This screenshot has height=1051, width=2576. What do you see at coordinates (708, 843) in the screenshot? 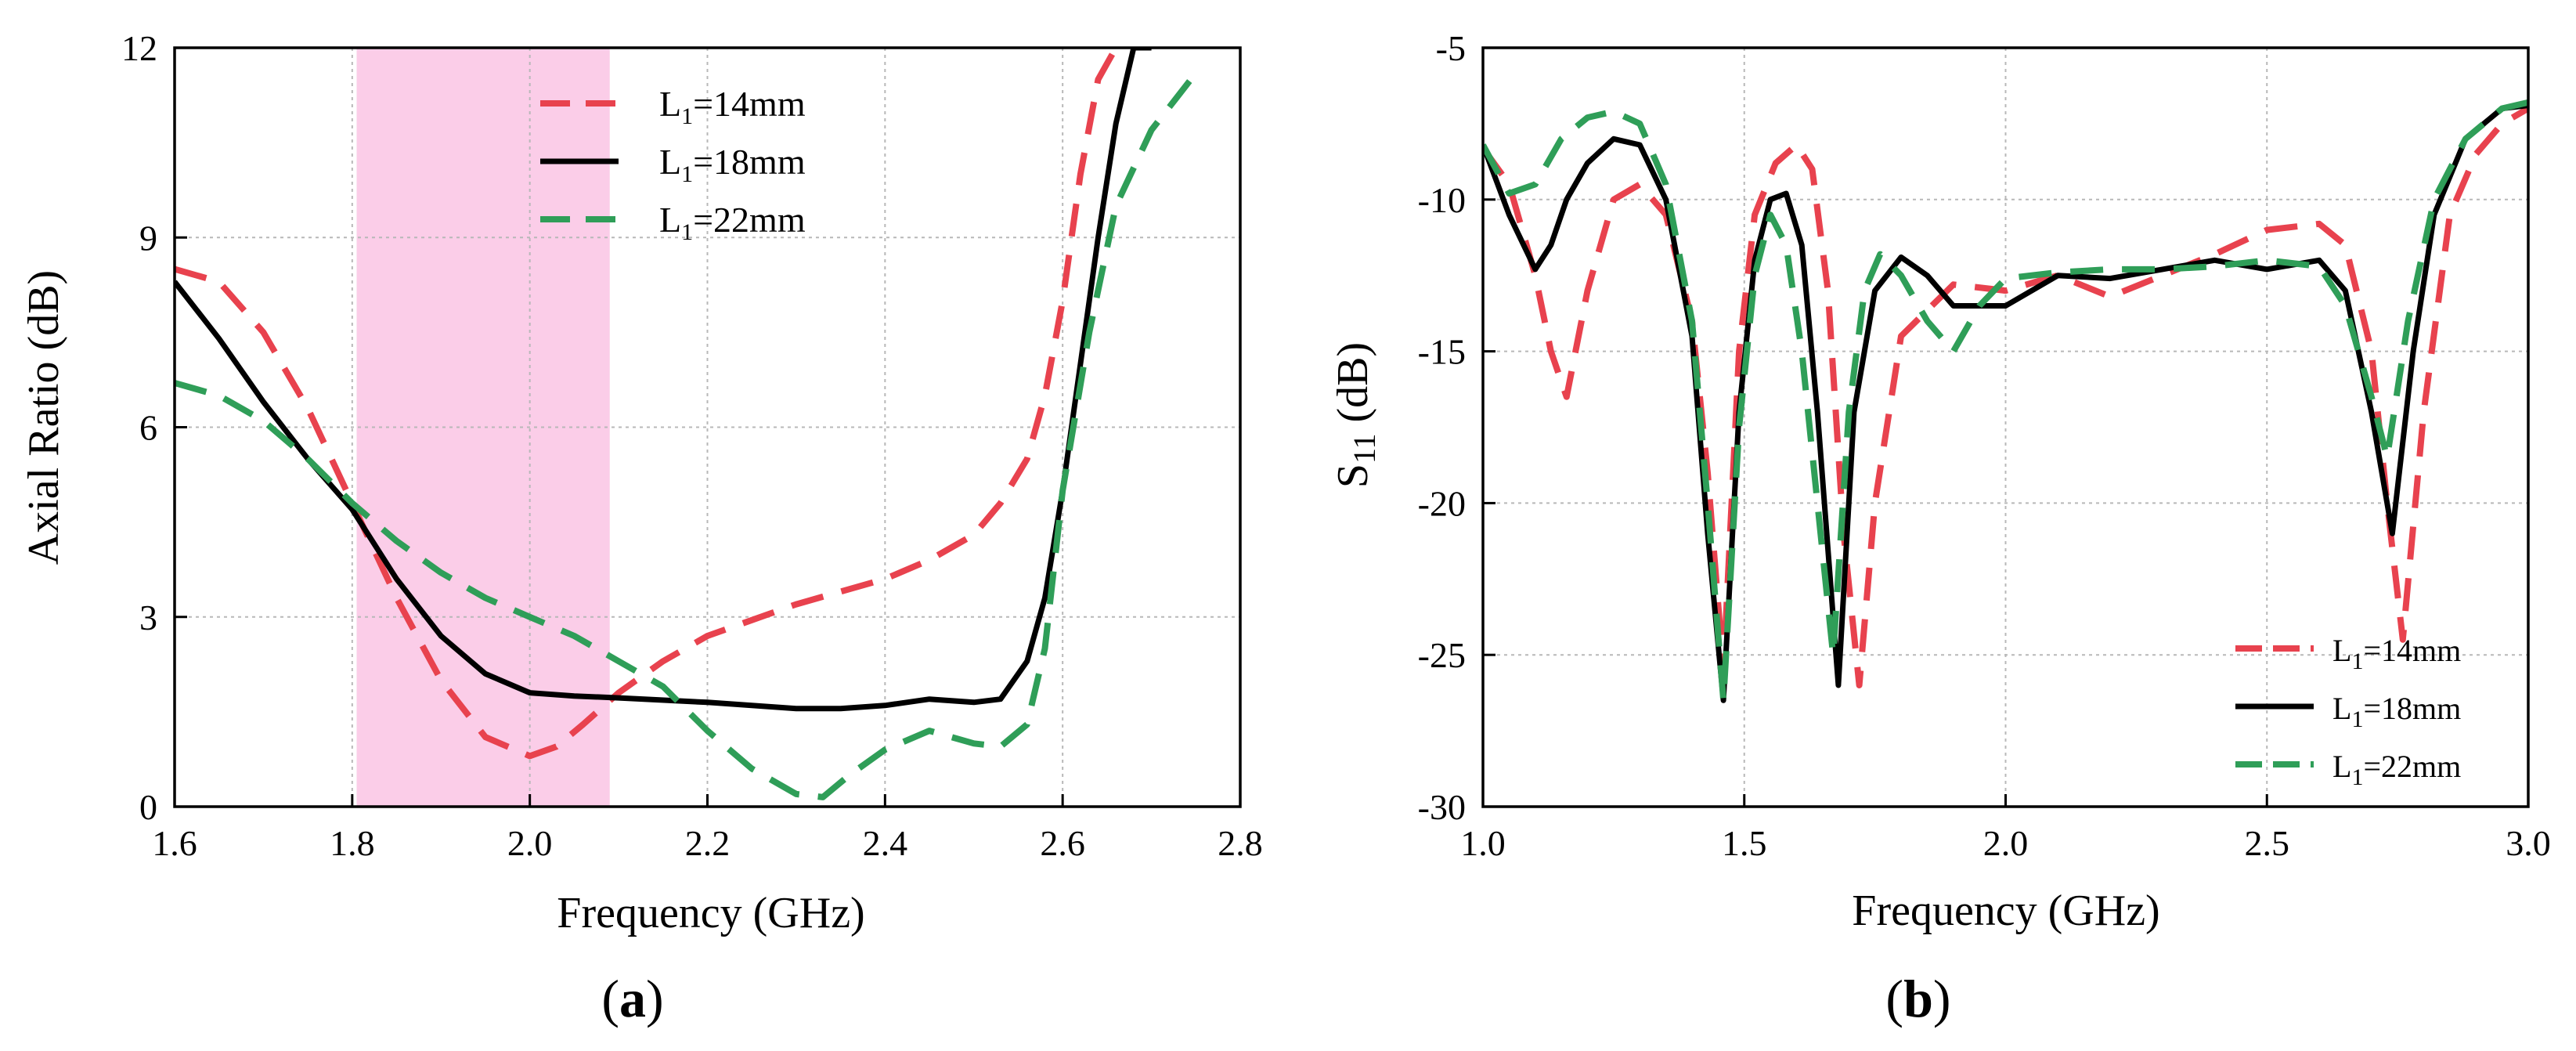
I see `x-tick-label: 2.2` at bounding box center [708, 843].